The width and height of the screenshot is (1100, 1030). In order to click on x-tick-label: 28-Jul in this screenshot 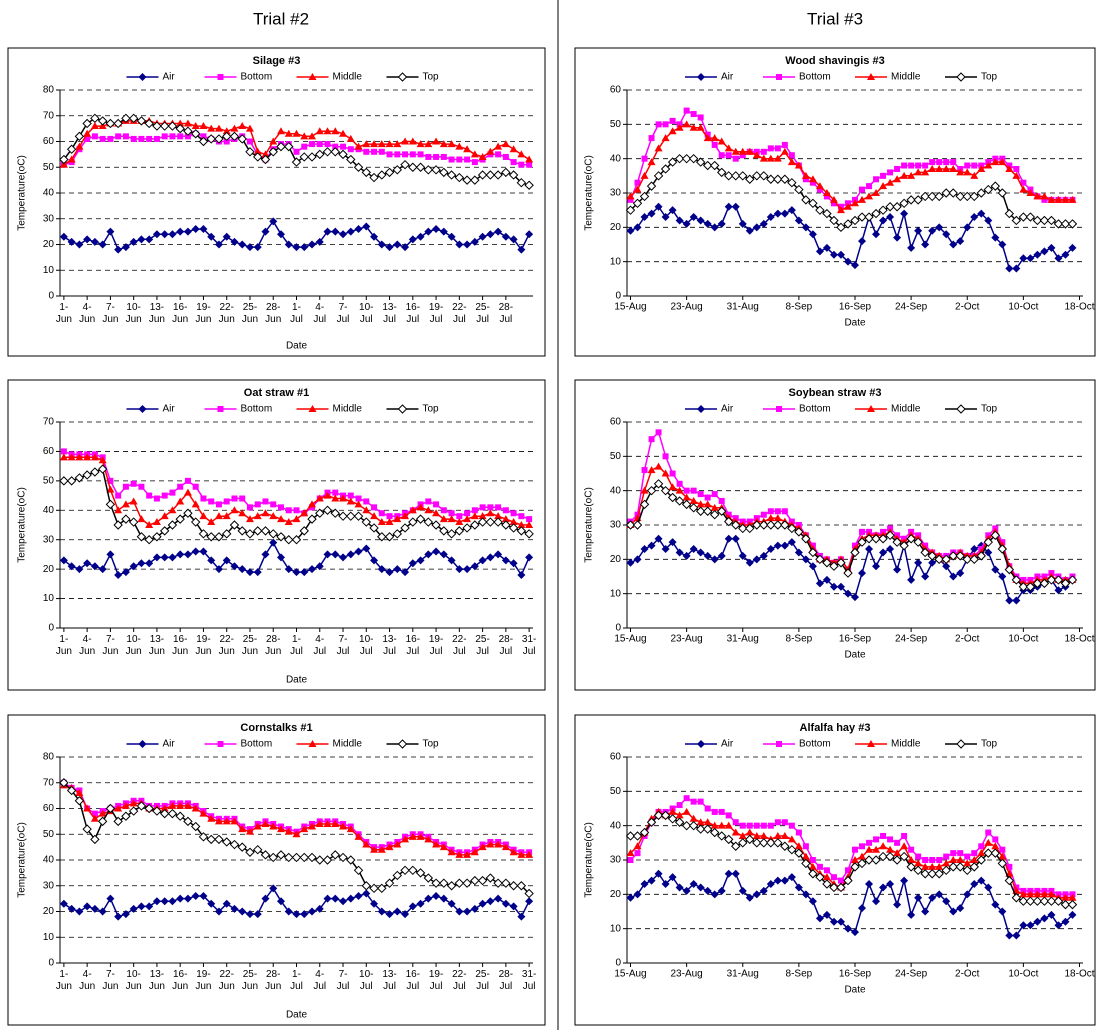, I will do `click(506, 313)`.